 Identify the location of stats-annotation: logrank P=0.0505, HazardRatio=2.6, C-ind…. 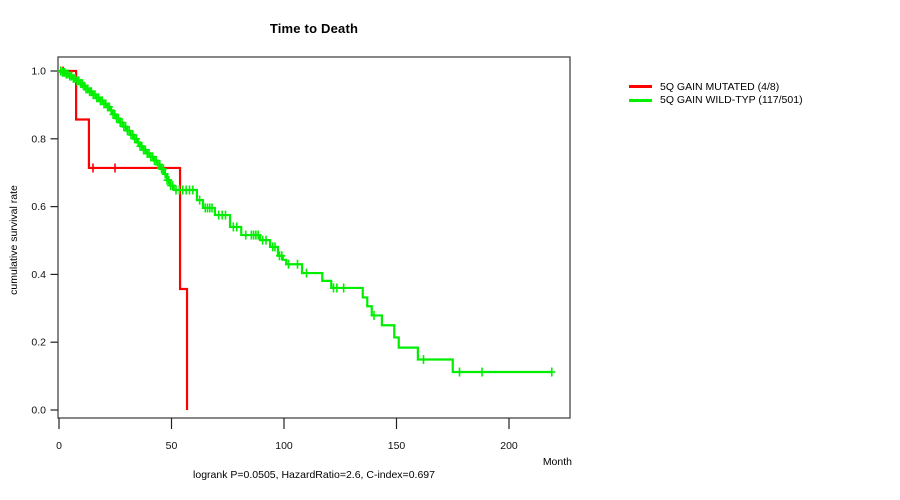
(314, 475).